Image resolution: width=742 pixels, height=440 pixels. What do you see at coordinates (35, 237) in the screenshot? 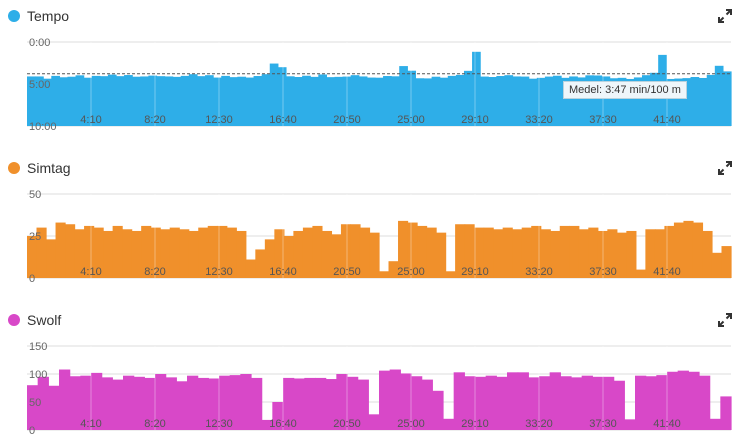
I see `y-tick-label: 25` at bounding box center [35, 237].